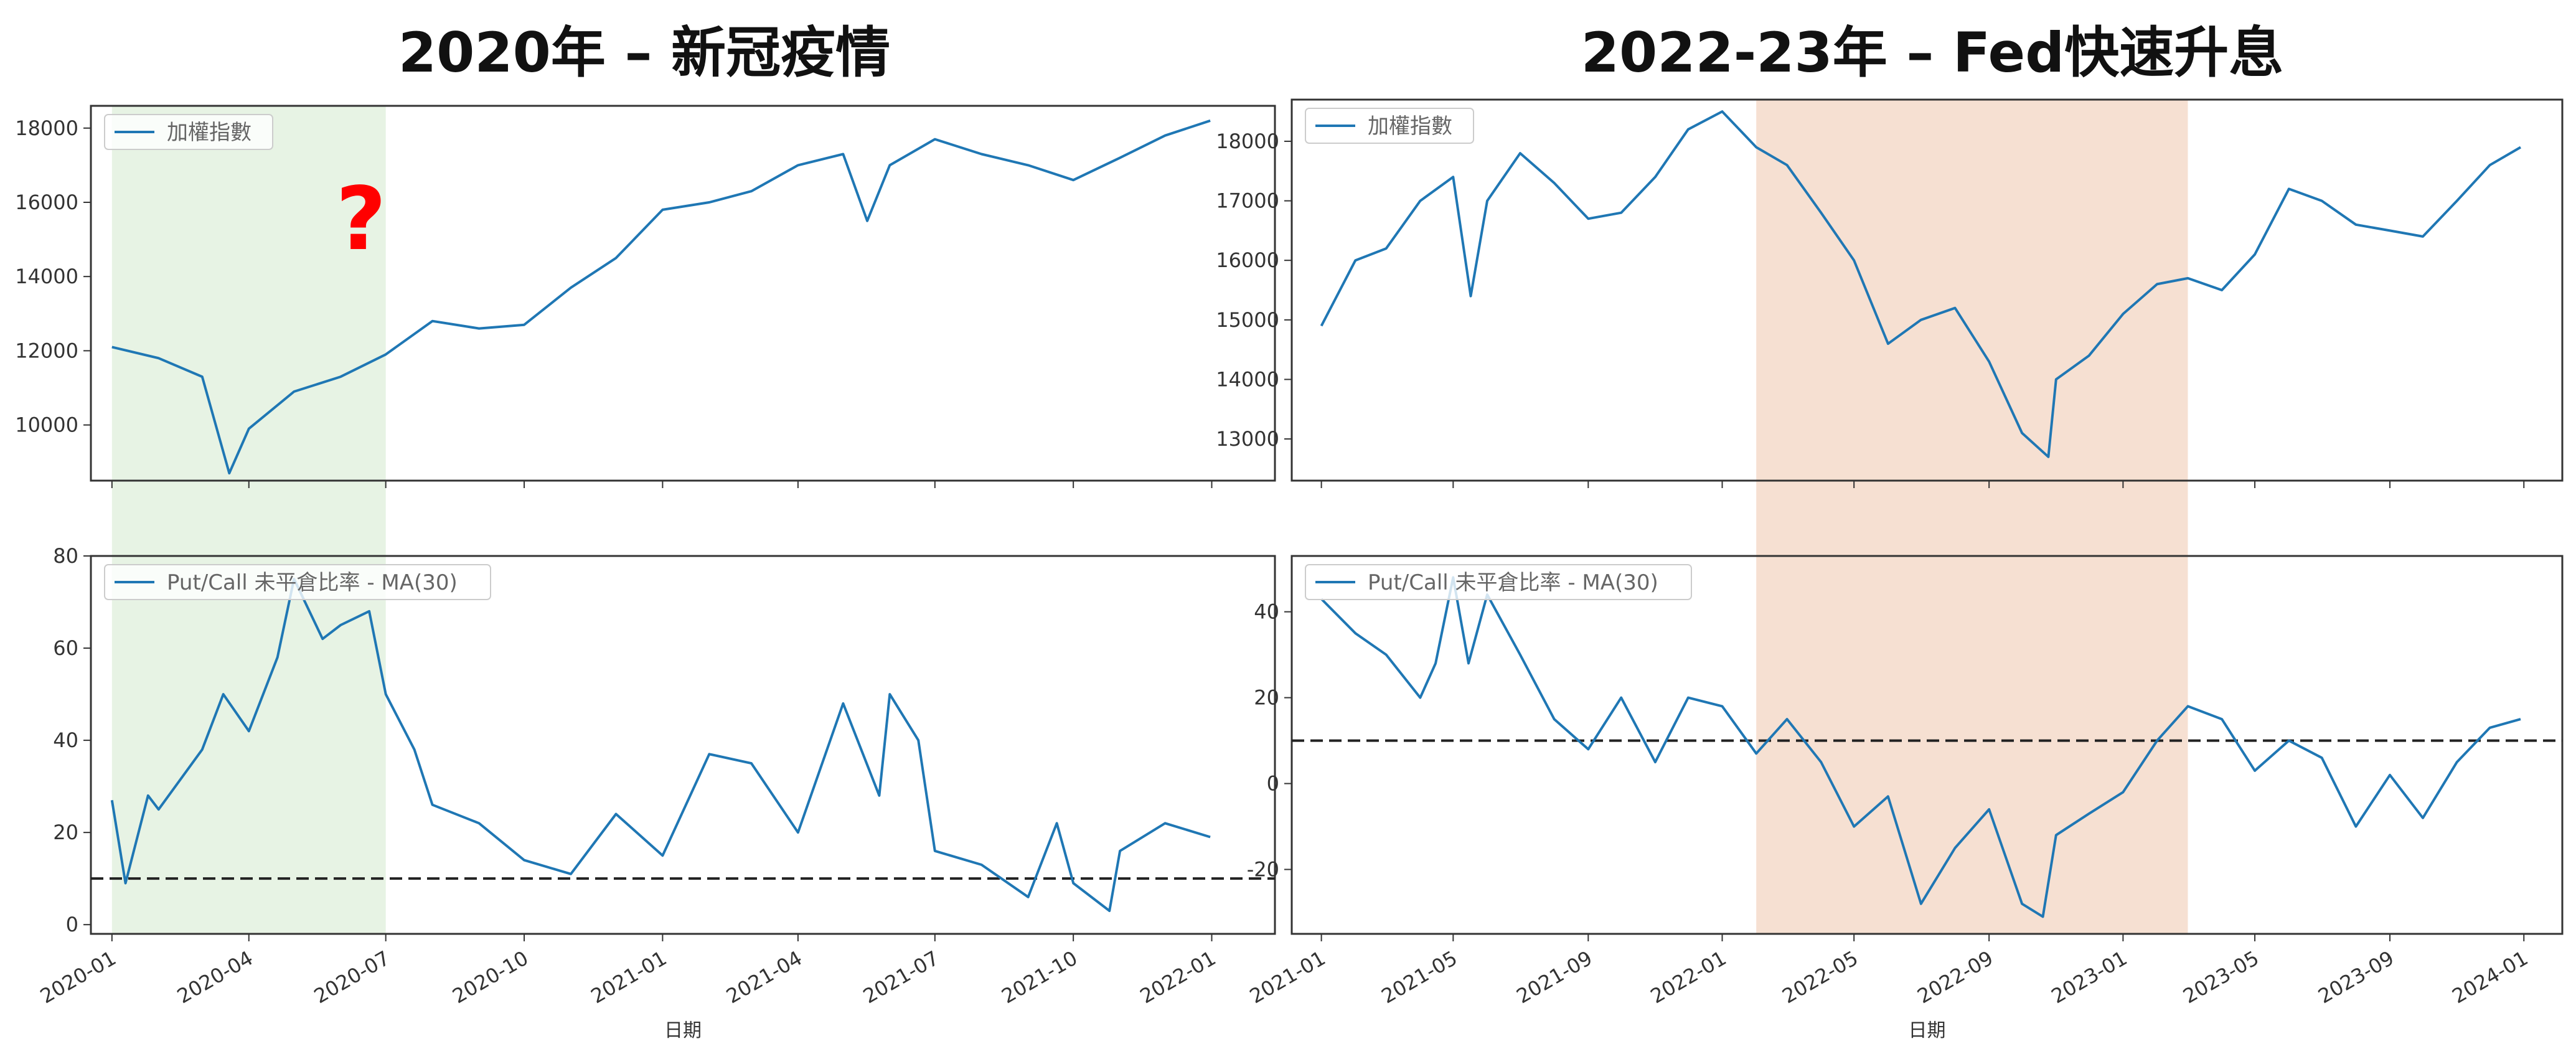 The width and height of the screenshot is (2576, 1059). Describe the element at coordinates (1955, 977) in the screenshot. I see `x-tick-label: 2022-09` at that location.